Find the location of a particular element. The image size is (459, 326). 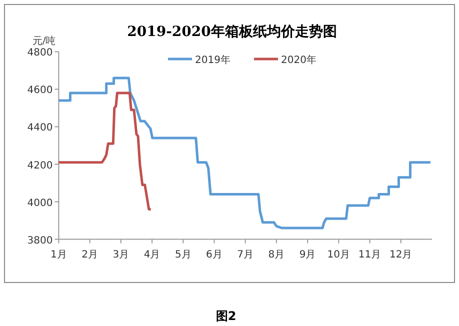

x-tick-label: 8月 is located at coordinates (276, 254).